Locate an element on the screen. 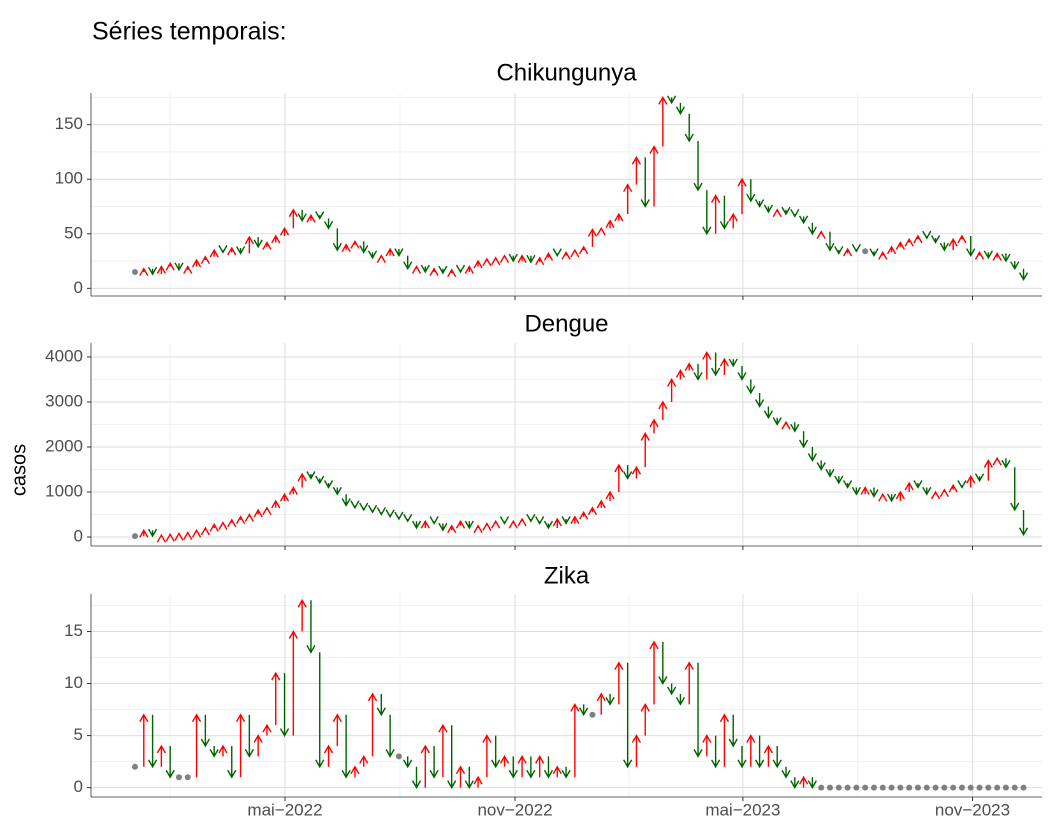  y-tick-label: 3000 is located at coordinates (64, 400).